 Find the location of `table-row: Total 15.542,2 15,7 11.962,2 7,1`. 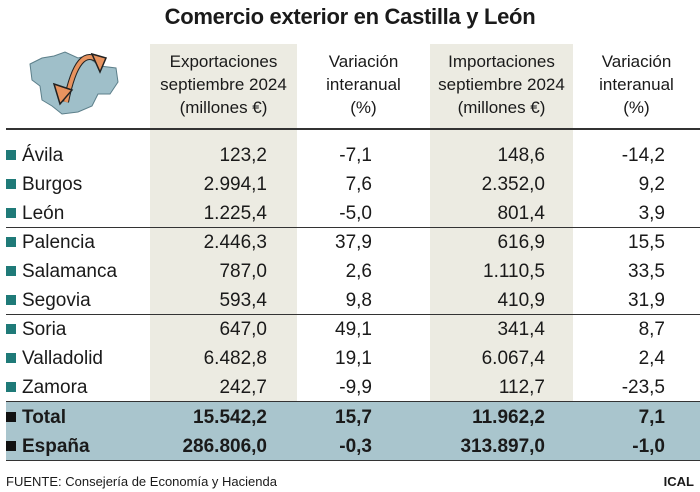

table-row: Total 15.542,2 15,7 11.962,2 7,1 is located at coordinates (350, 417).